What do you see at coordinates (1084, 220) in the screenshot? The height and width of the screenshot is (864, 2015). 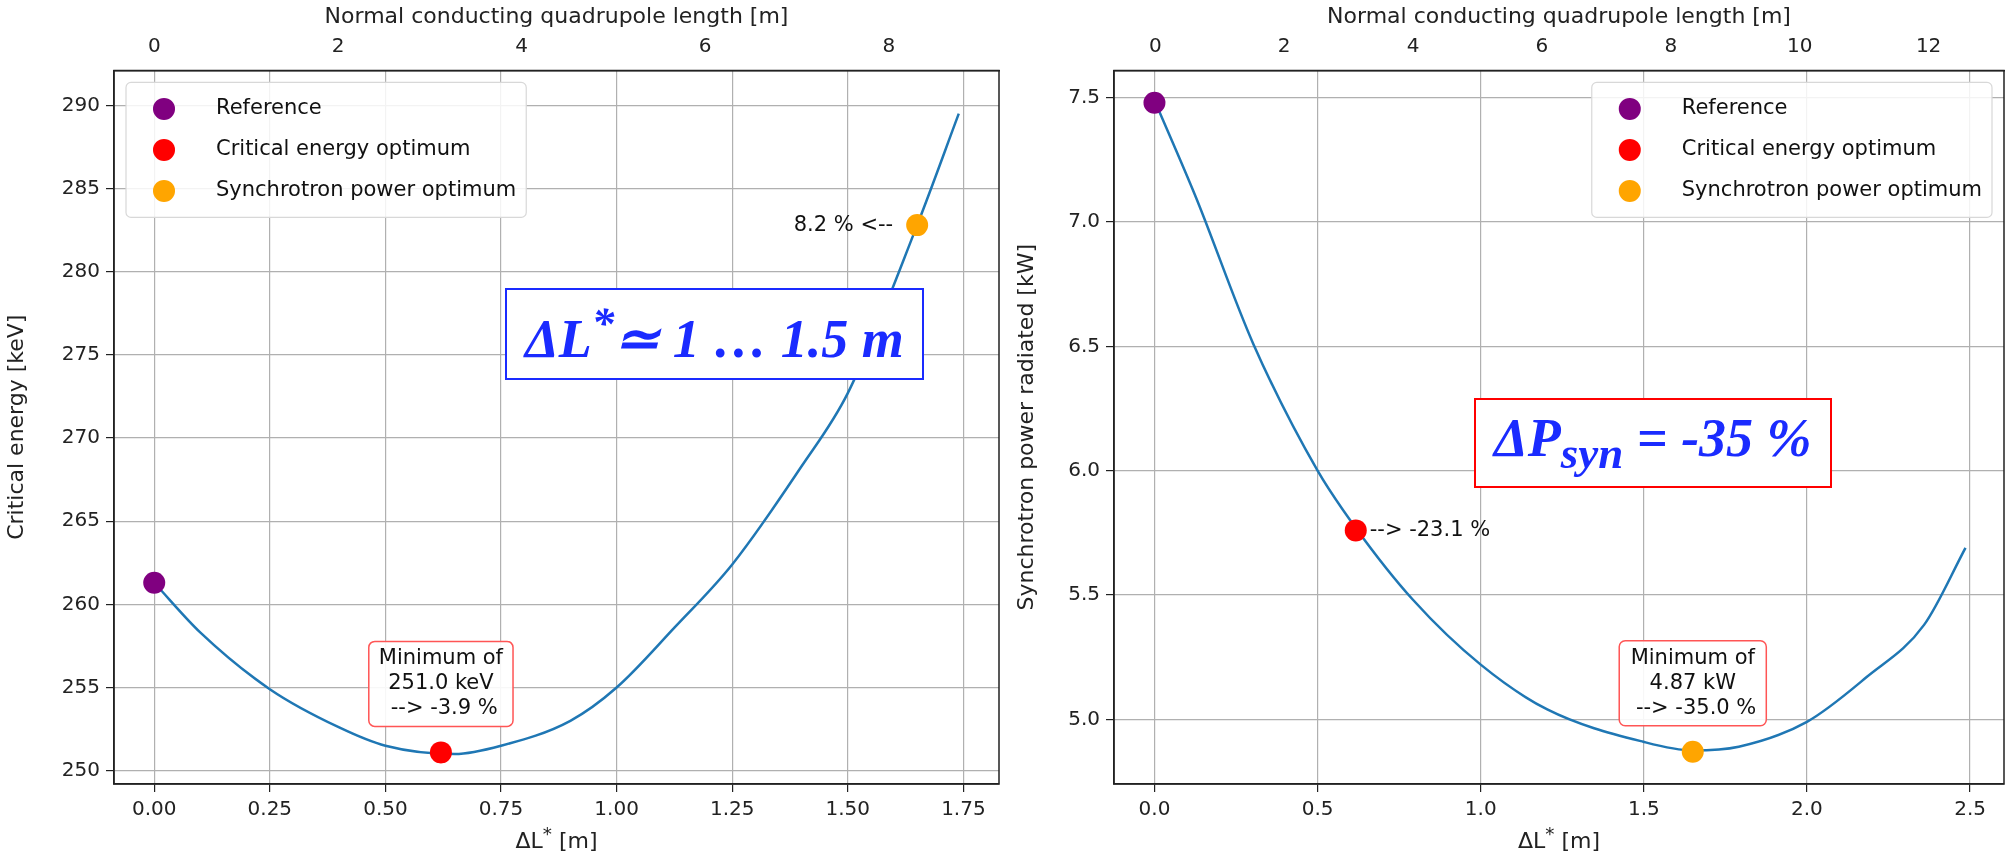 I see `y-tick-label: 7.0` at bounding box center [1084, 220].